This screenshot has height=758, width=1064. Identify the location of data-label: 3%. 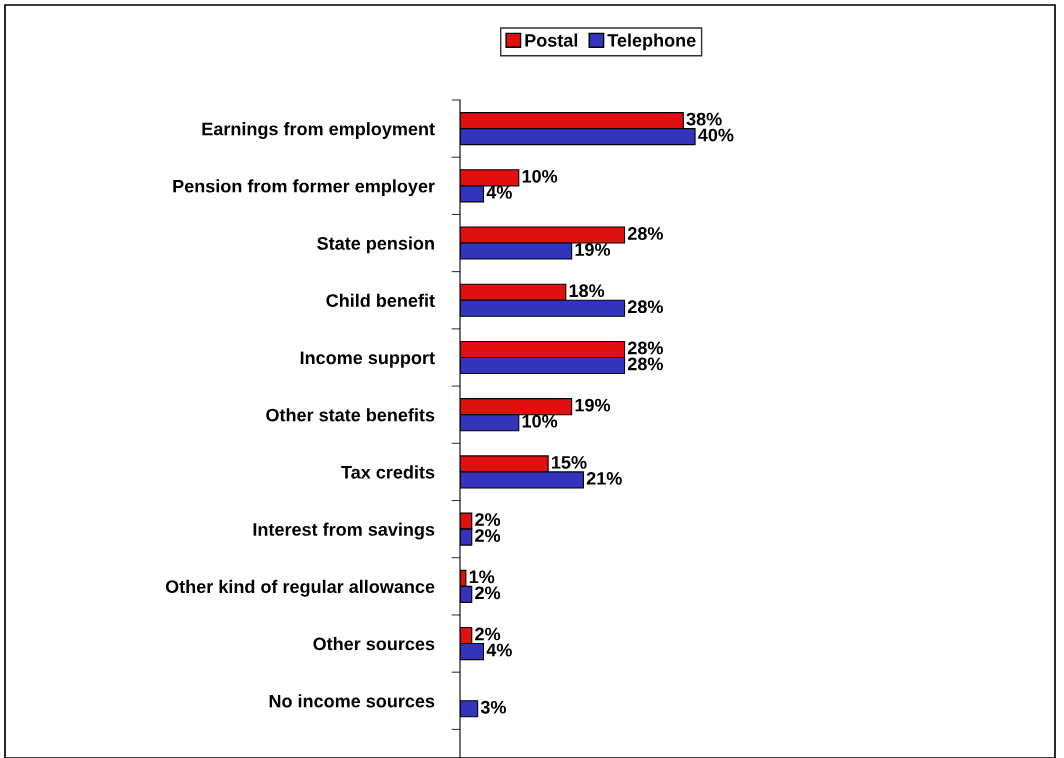
(493, 707).